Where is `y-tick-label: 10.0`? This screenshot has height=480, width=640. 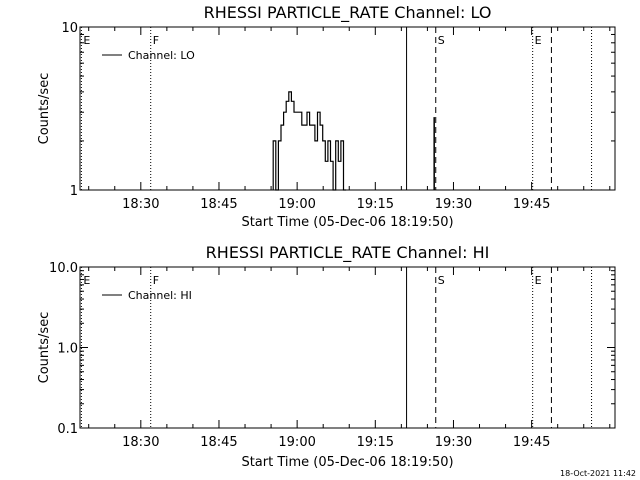 y-tick-label: 10.0 is located at coordinates (63, 268).